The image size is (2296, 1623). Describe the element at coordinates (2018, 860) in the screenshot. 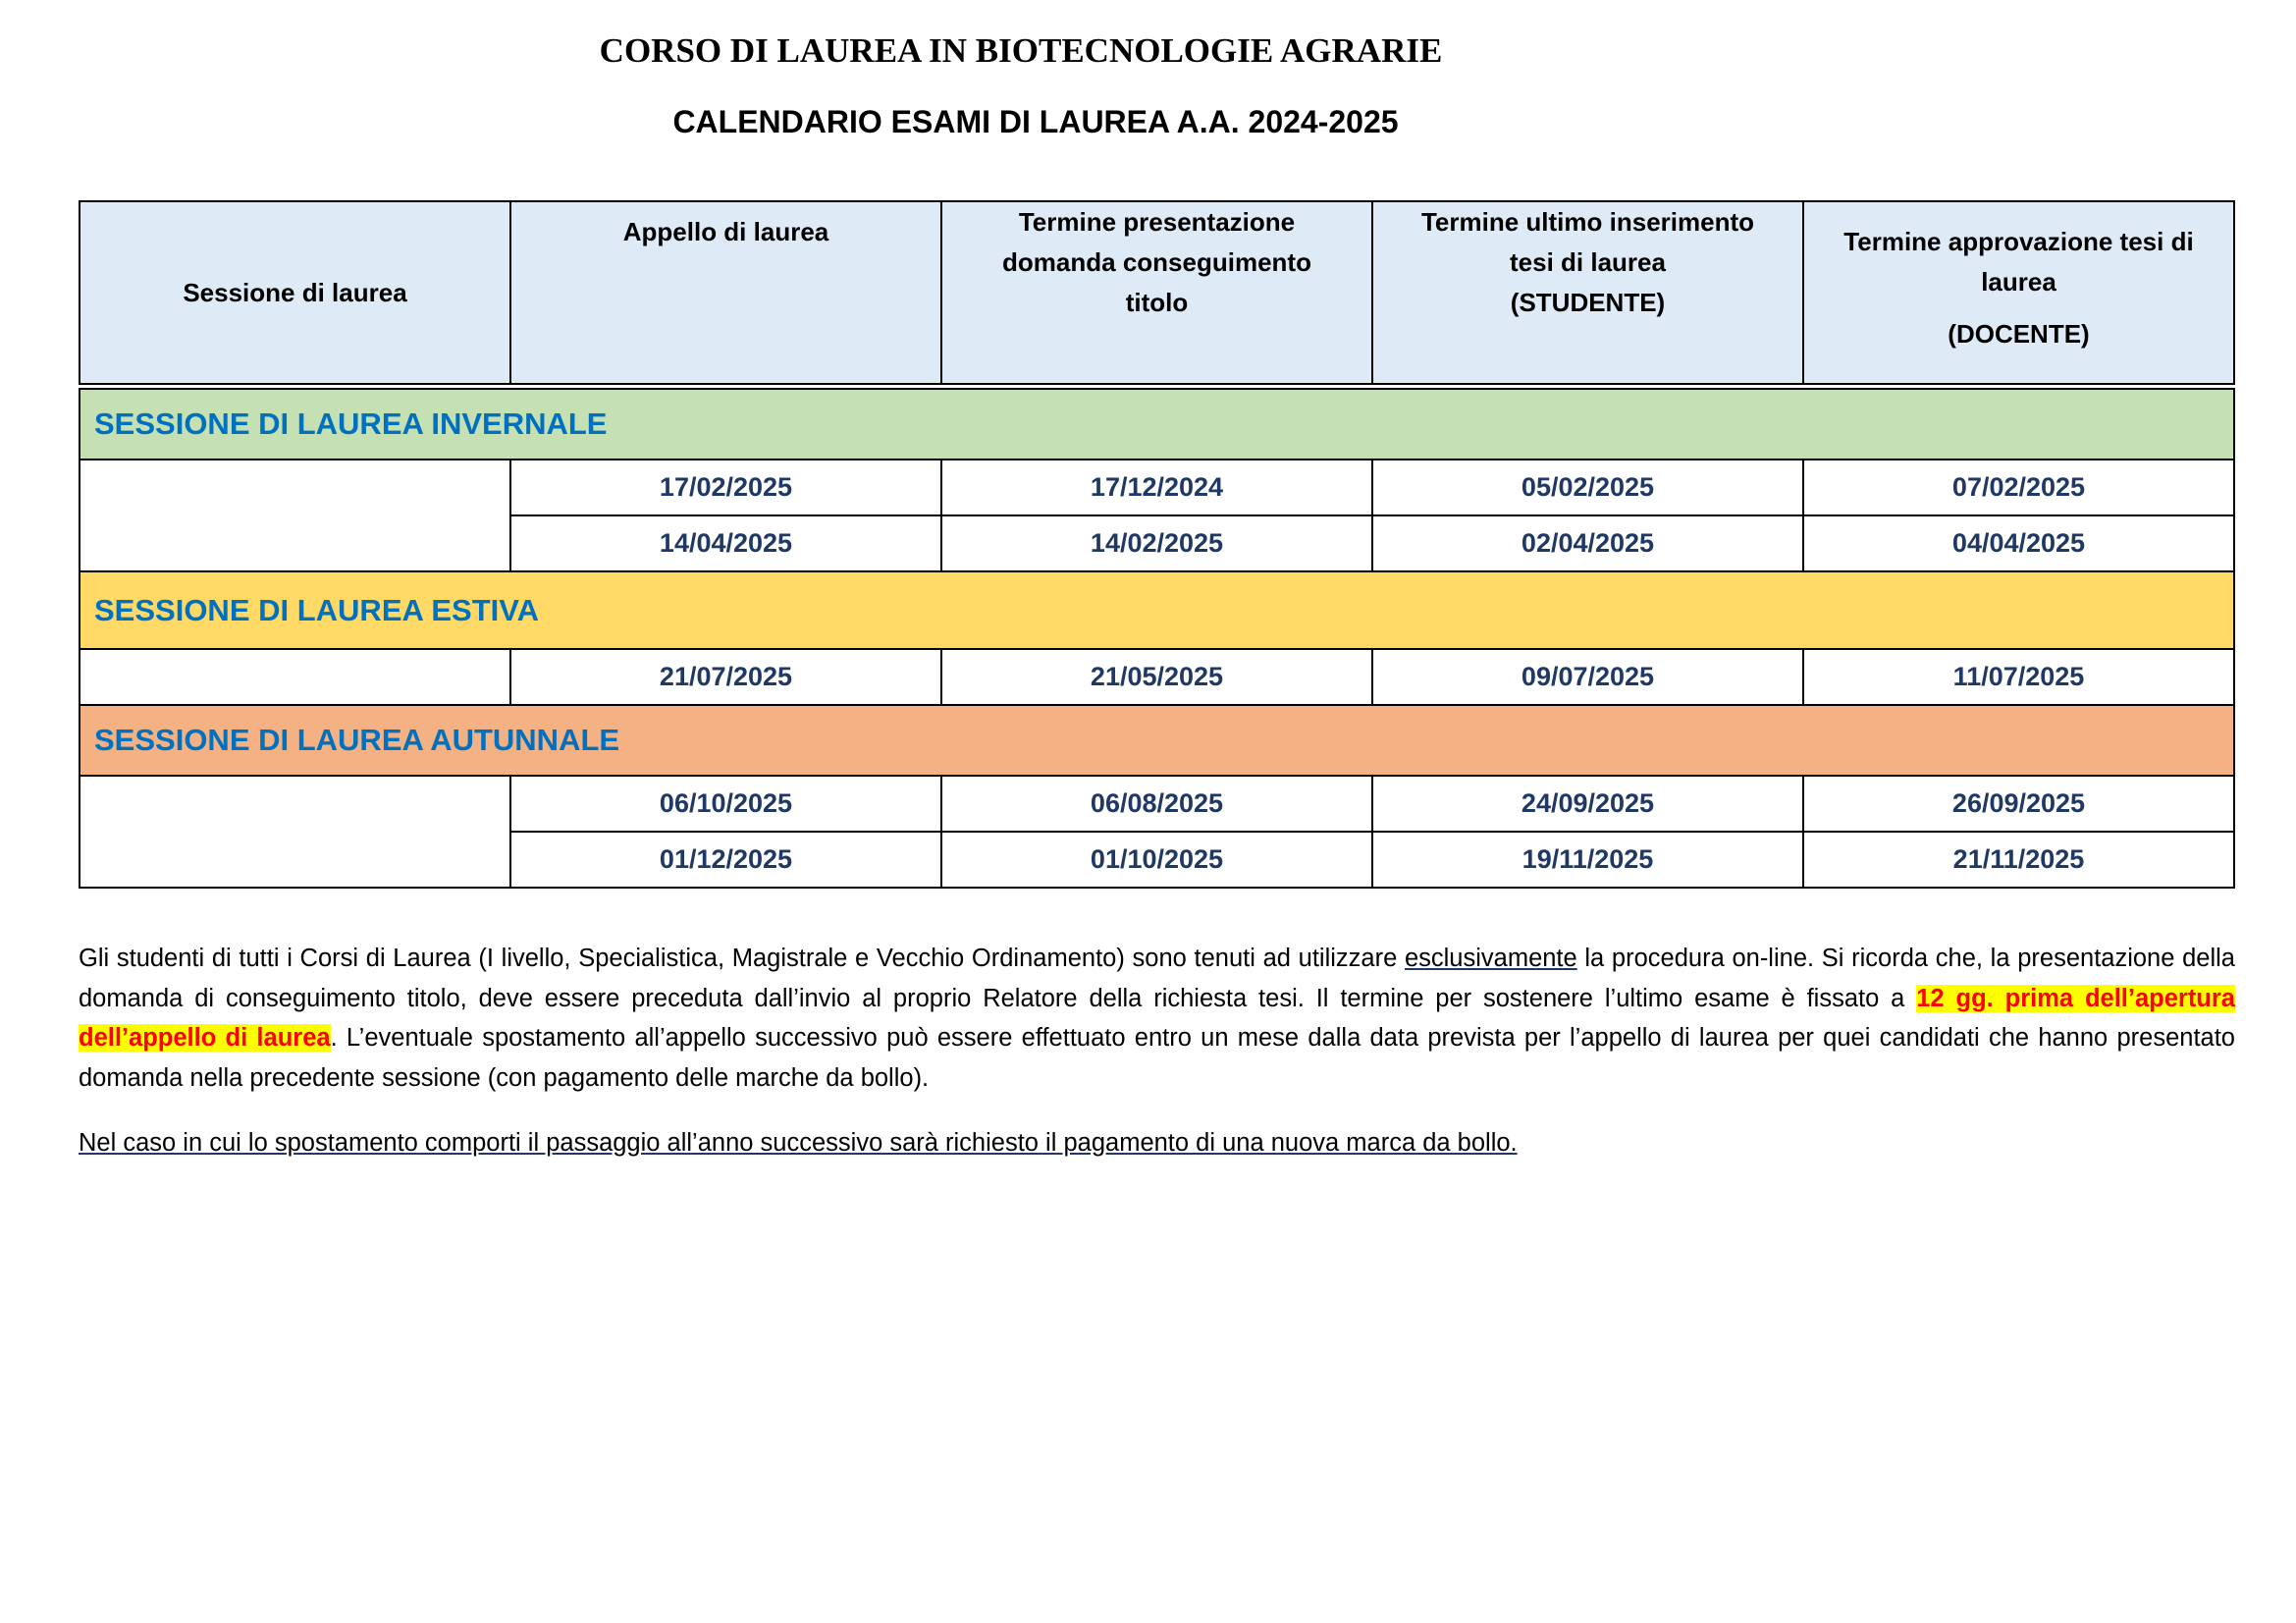

I see `date-cell: 21/11/2025` at that location.